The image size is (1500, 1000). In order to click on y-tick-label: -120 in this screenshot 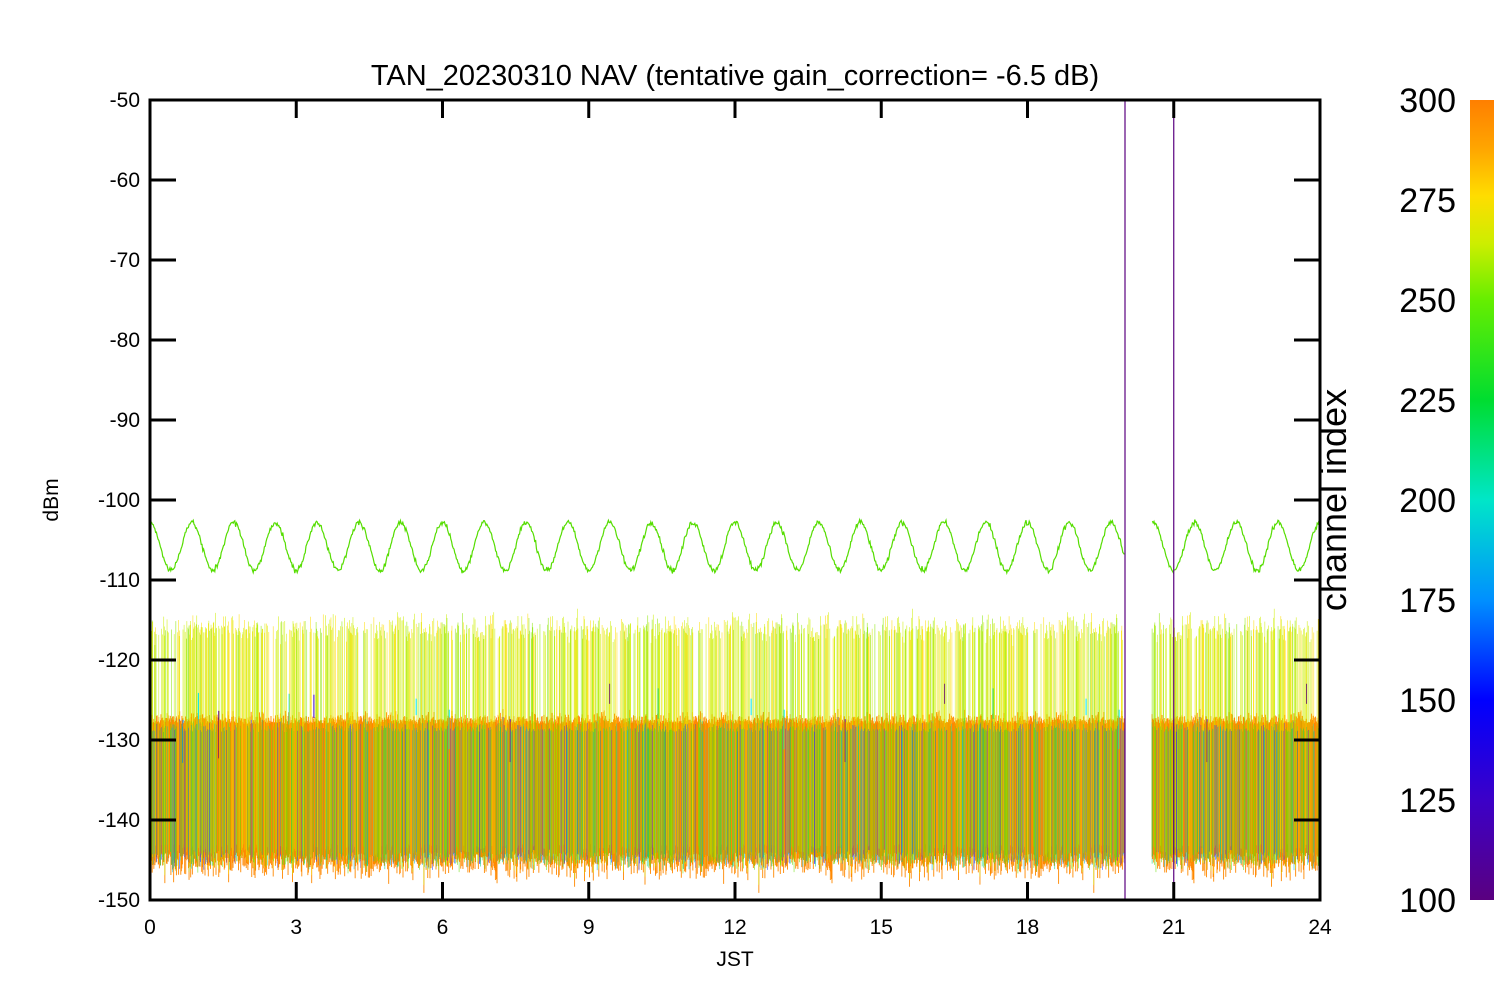, I will do `click(119, 660)`.